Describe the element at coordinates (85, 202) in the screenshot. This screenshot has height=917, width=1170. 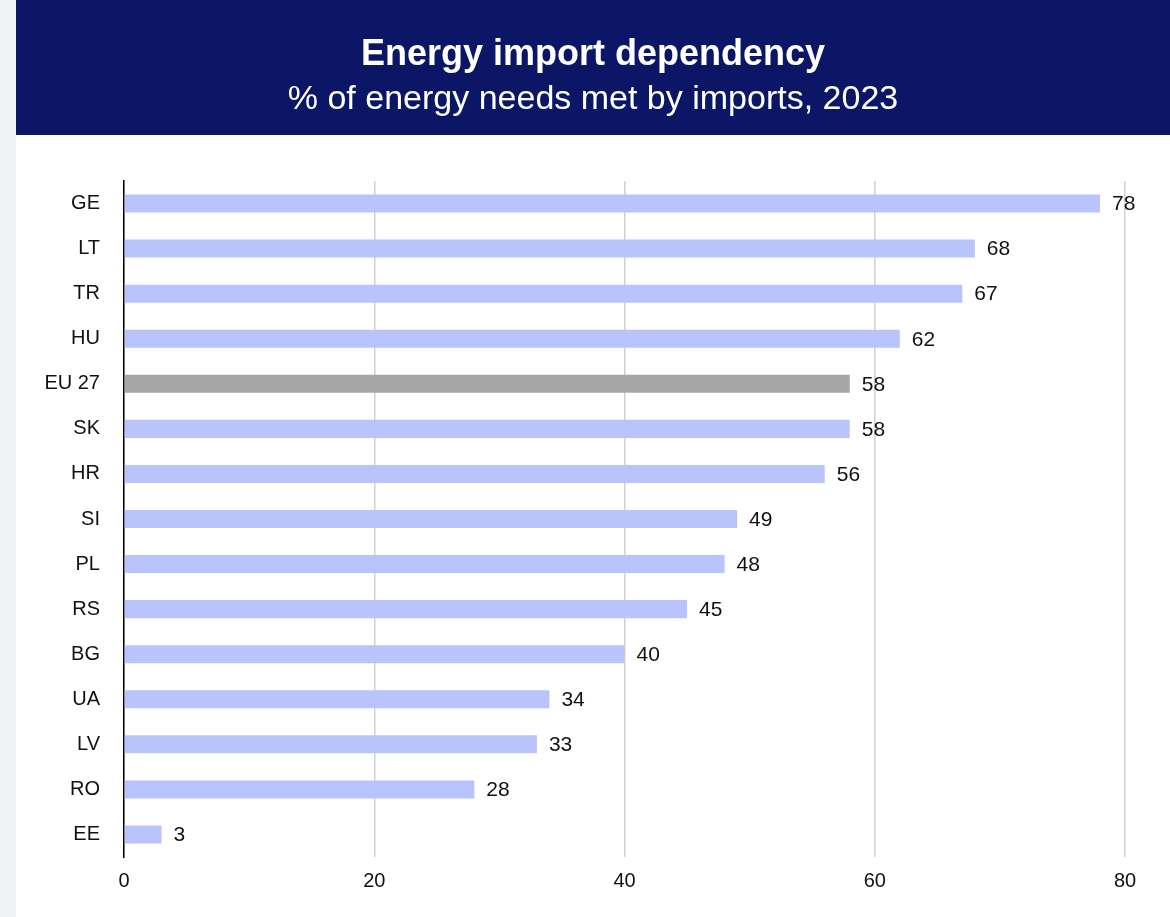
I see `y-tick-label: GE` at that location.